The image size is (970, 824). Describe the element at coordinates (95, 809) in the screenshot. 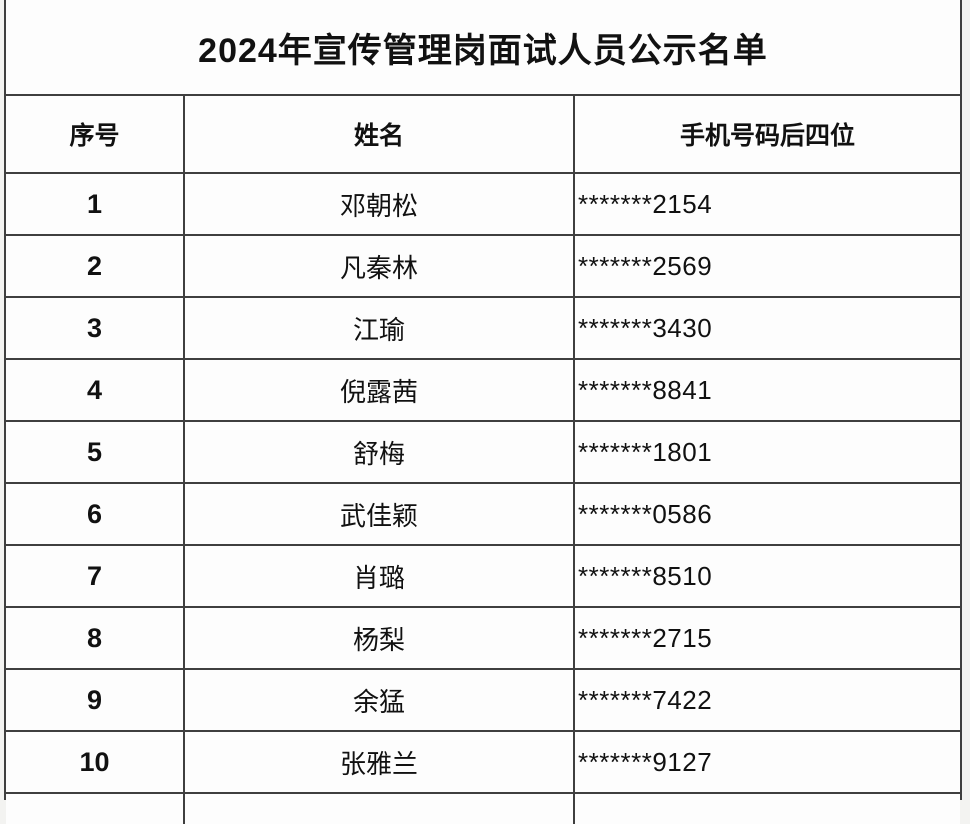

I see `cell-no` at that location.